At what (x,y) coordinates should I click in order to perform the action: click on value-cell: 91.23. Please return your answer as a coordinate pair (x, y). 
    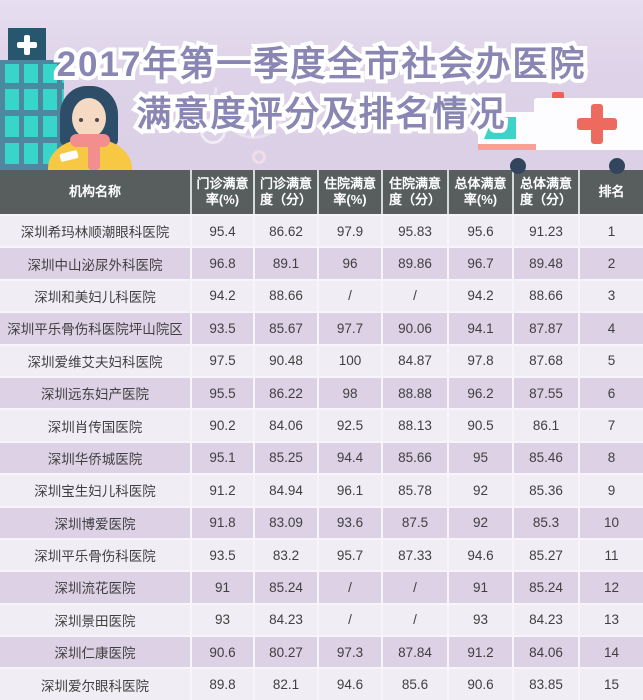
    Looking at the image, I should click on (545, 231).